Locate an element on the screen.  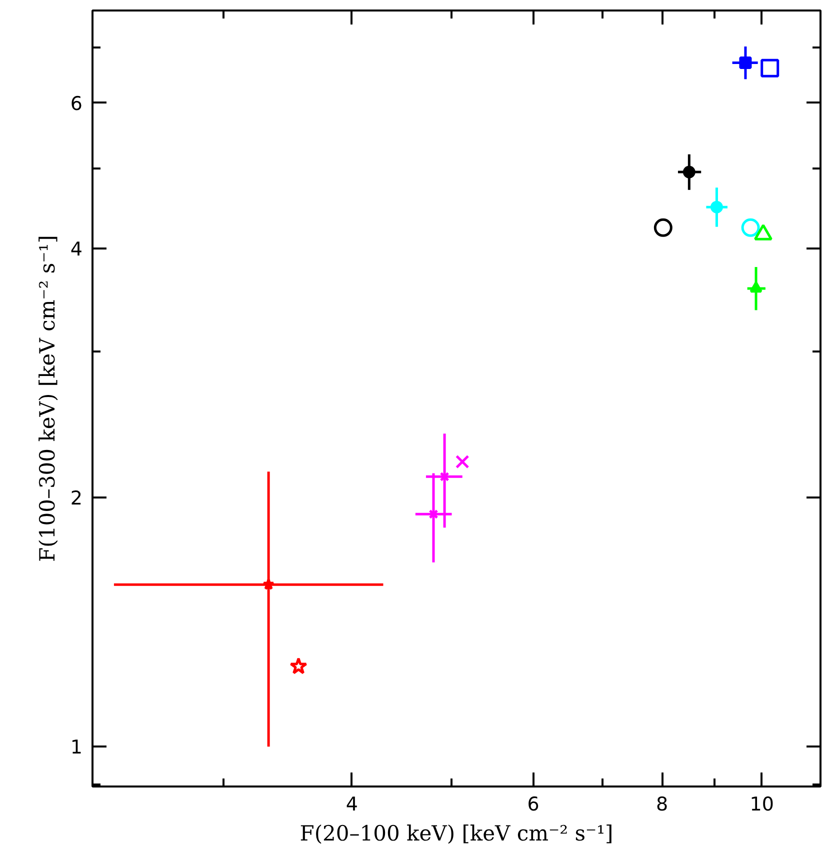
y-tick-label: 1 is located at coordinates (76, 747).